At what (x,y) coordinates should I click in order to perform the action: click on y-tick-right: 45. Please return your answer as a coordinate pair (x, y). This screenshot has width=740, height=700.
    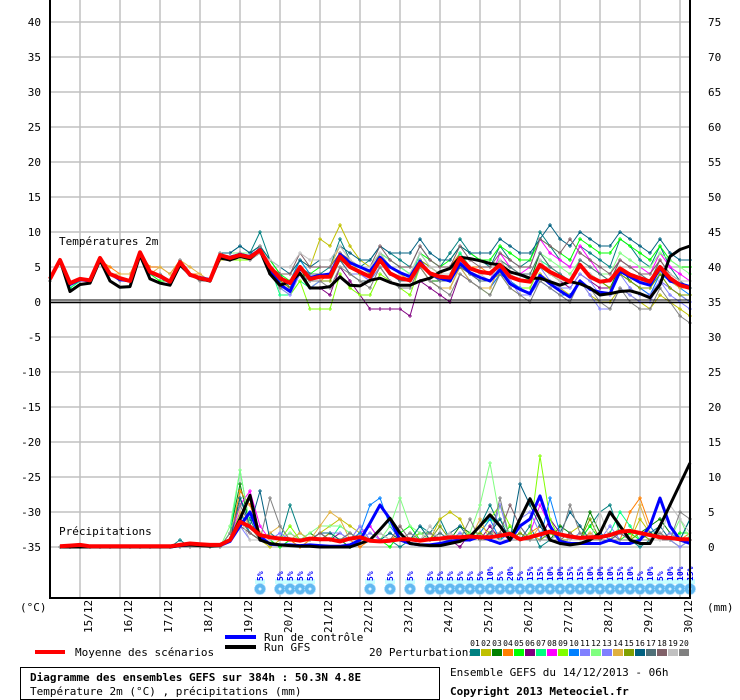
    Looking at the image, I should click on (714, 232).